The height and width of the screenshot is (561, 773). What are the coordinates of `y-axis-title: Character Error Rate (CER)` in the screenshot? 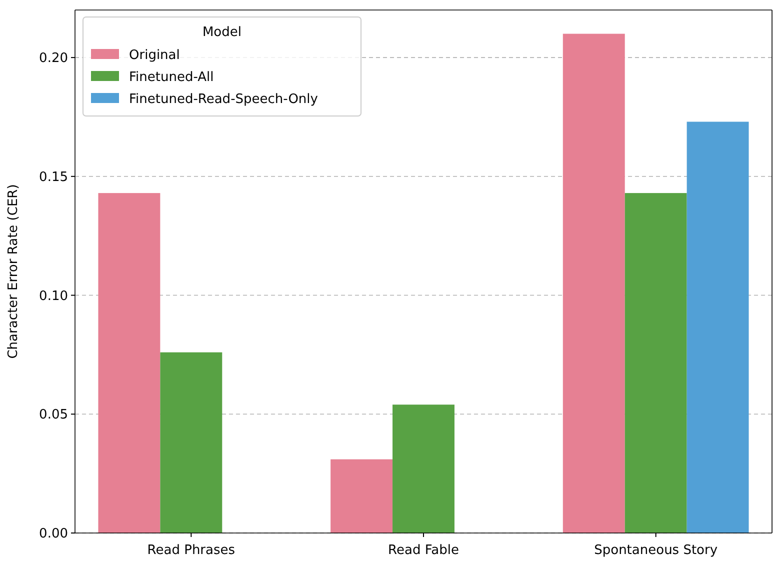 It's located at (13, 271).